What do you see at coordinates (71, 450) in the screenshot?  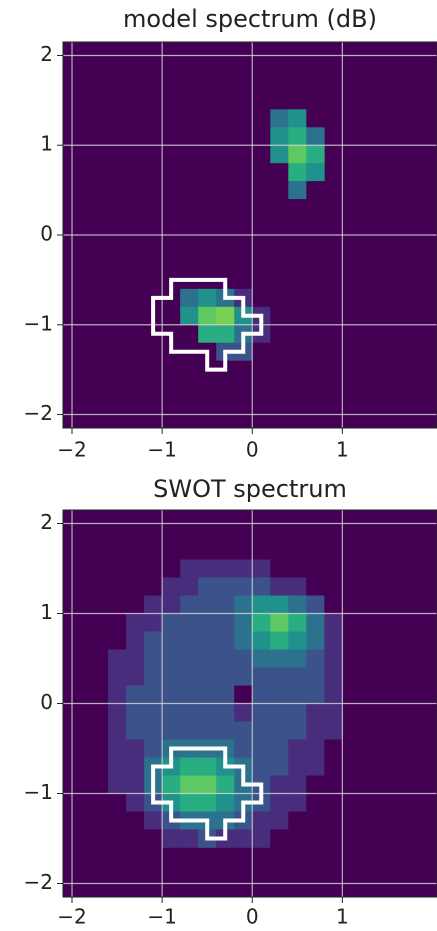 I see `x-tick-label: −2` at bounding box center [71, 450].